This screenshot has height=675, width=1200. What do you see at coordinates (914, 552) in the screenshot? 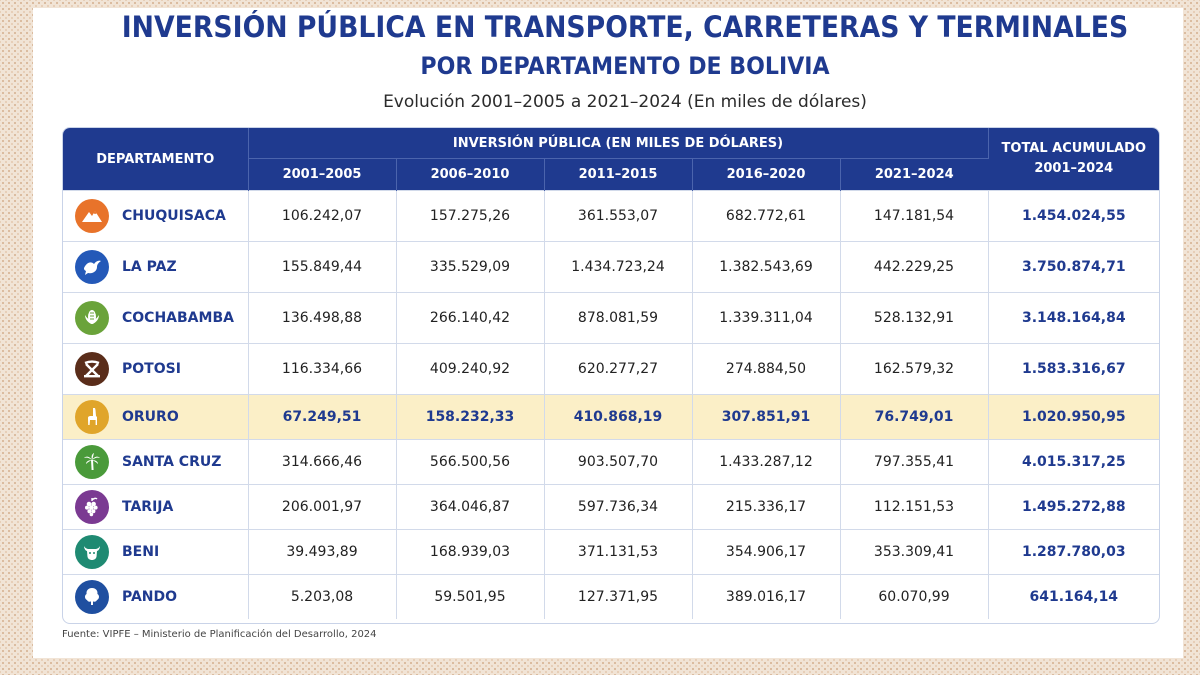
I see `value-cell-2021-2024: 353.309,41` at bounding box center [914, 552].